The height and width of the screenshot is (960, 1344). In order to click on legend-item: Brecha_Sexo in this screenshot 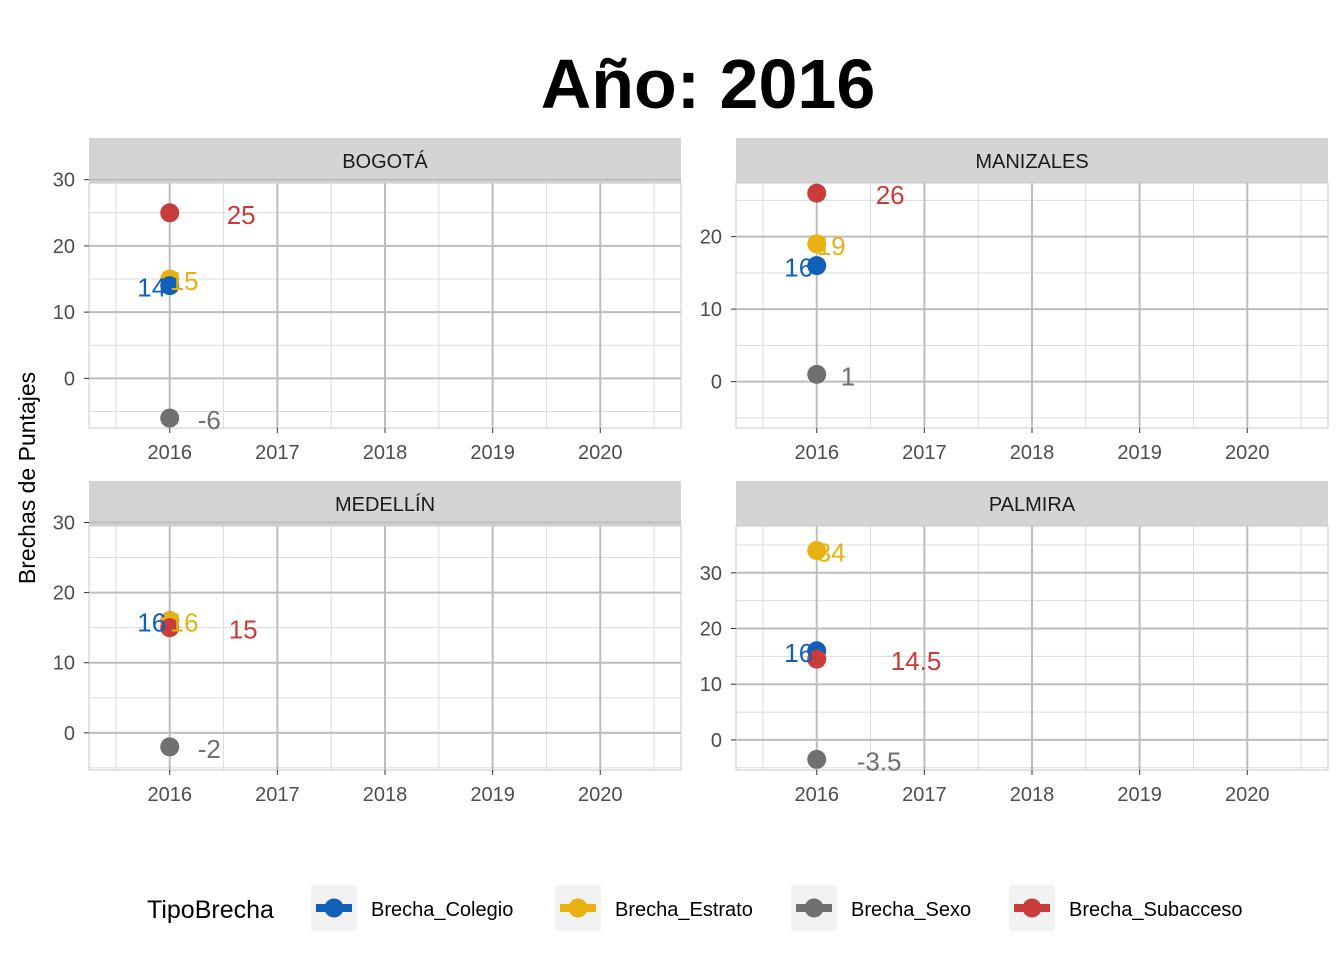, I will do `click(881, 908)`.